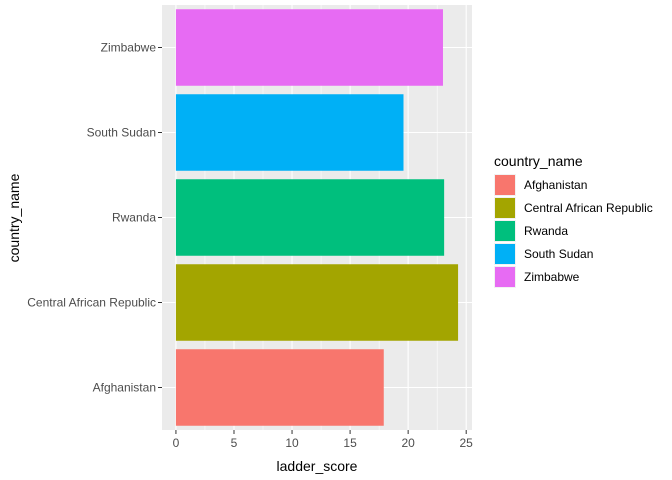  What do you see at coordinates (546, 231) in the screenshot?
I see `legend-label: Rwanda` at bounding box center [546, 231].